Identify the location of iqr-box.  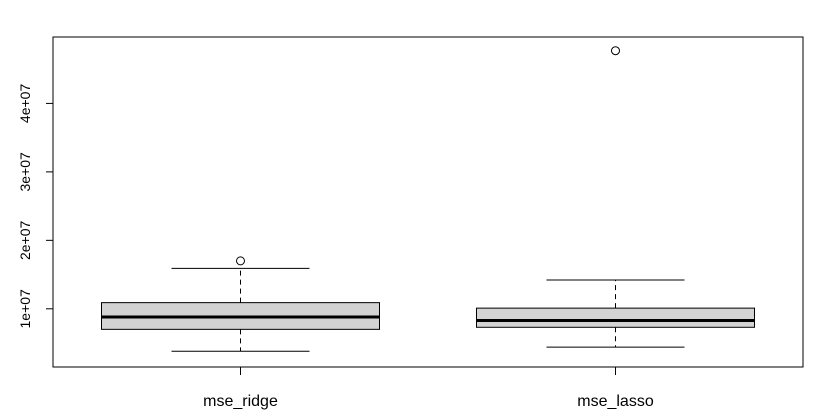
(615, 317).